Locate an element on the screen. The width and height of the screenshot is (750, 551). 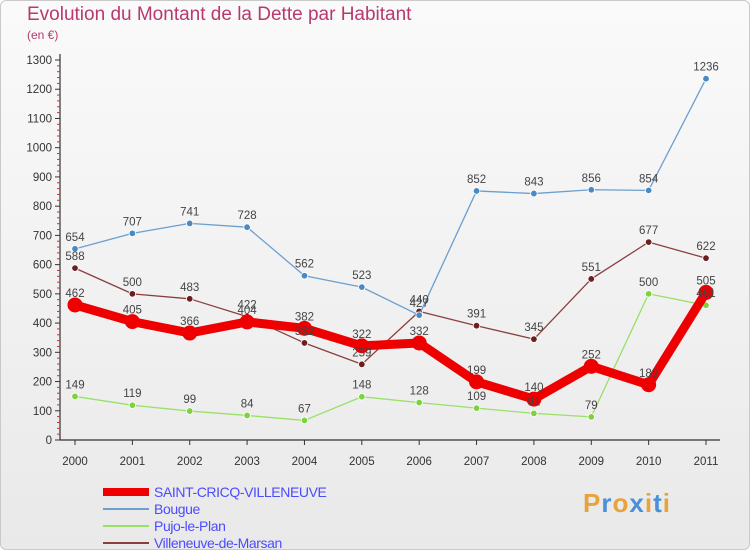
chart-subtitle: (en €) is located at coordinates (43, 35).